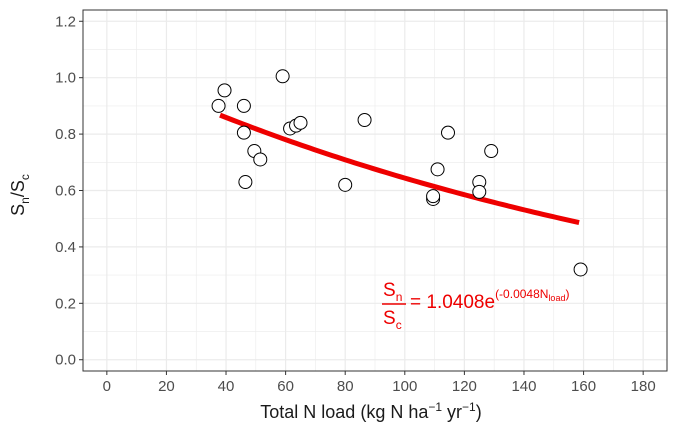 The width and height of the screenshot is (676, 429). I want to click on x-axis-title-main: Total N load (kg N ha, so click(344, 412).